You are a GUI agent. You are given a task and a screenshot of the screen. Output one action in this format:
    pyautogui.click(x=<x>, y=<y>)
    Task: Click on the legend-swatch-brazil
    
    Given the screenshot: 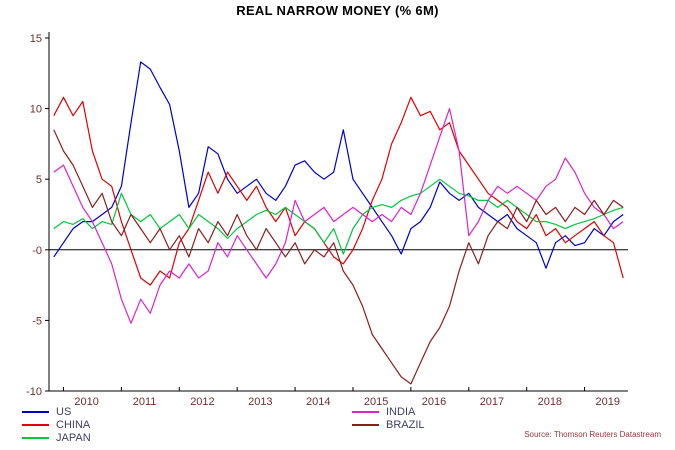 What is the action you would take?
    pyautogui.click(x=365, y=425)
    